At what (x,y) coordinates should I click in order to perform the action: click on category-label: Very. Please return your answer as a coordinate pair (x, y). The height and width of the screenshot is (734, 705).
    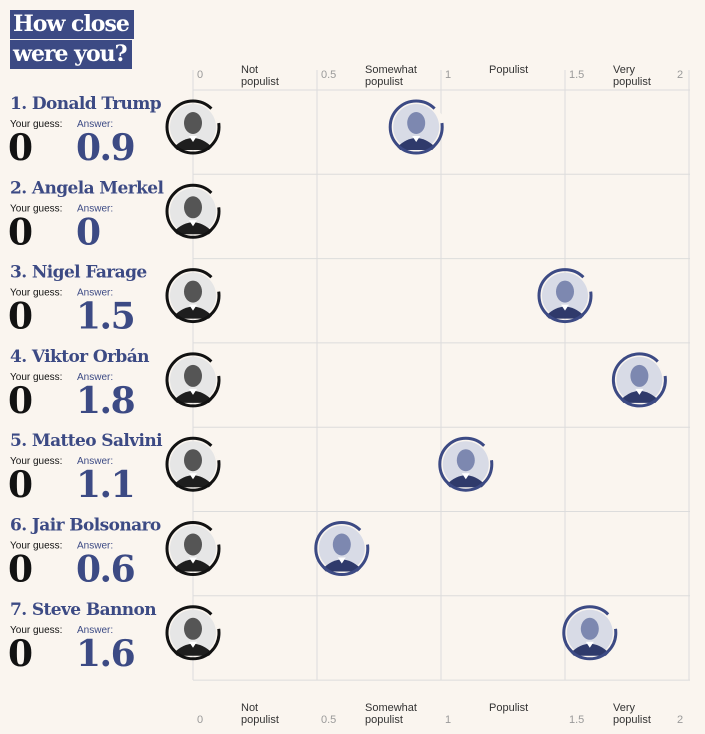
    Looking at the image, I should click on (624, 70).